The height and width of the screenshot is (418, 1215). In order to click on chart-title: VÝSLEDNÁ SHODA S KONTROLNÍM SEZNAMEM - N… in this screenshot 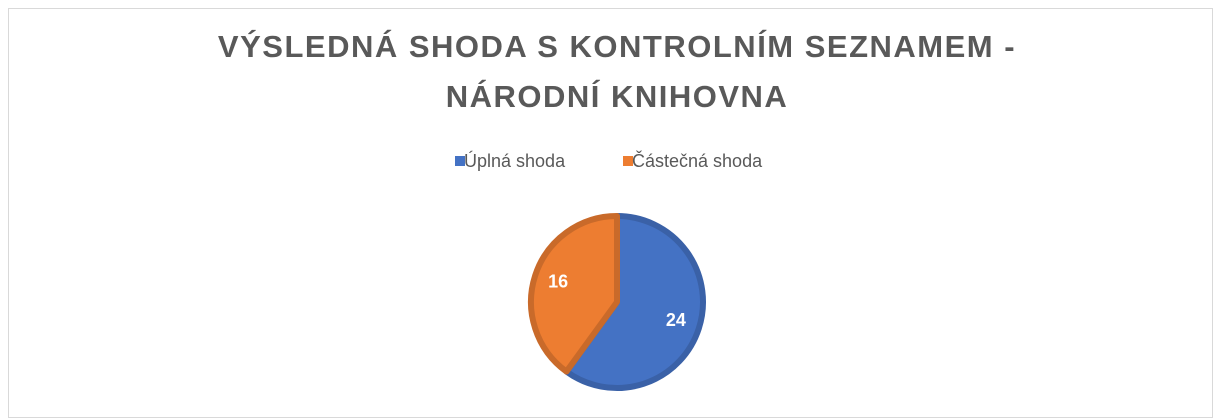, I will do `click(617, 71)`.